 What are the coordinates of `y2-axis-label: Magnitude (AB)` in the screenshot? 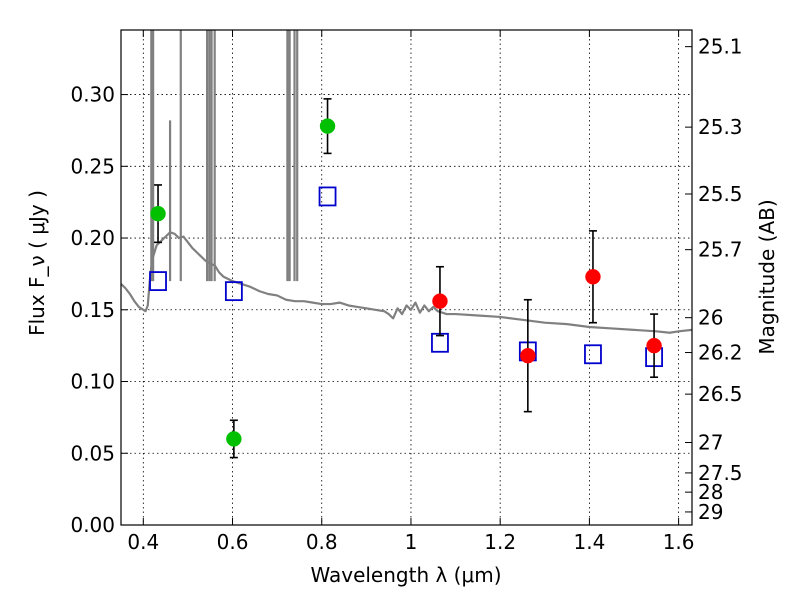 It's located at (767, 276).